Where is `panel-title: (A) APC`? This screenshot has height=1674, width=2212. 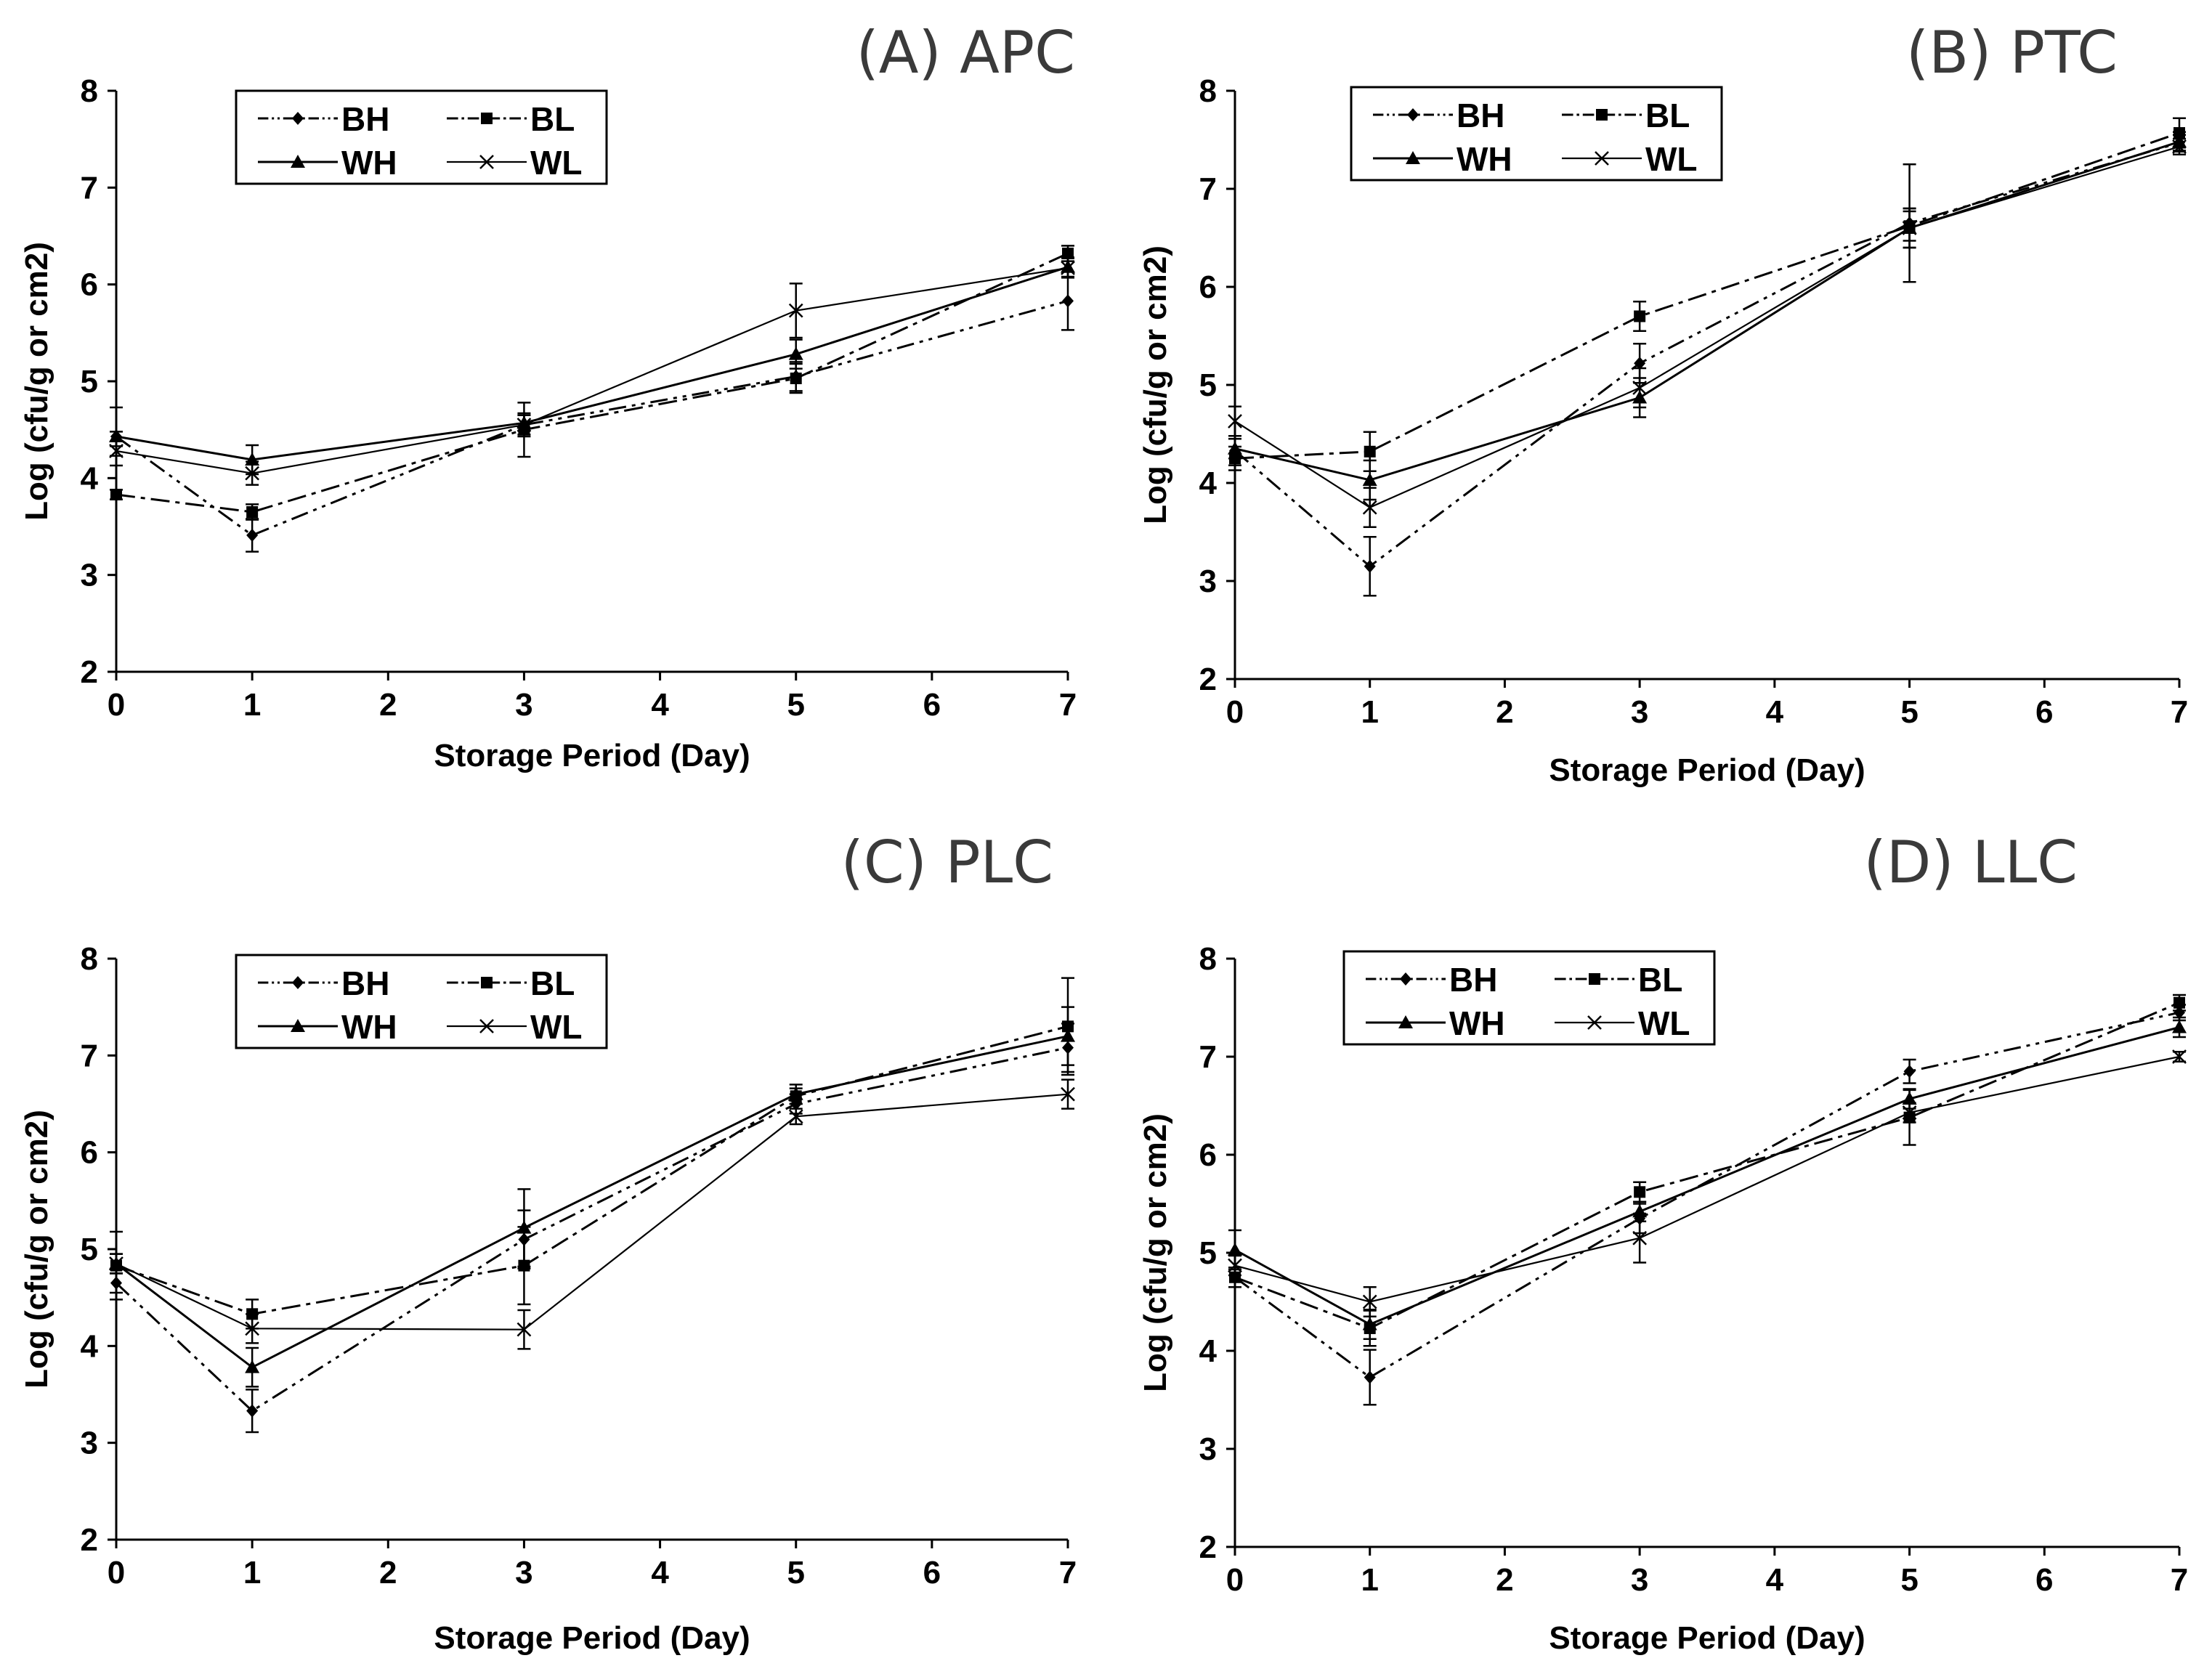
panel-title: (A) APC is located at coordinates (966, 52).